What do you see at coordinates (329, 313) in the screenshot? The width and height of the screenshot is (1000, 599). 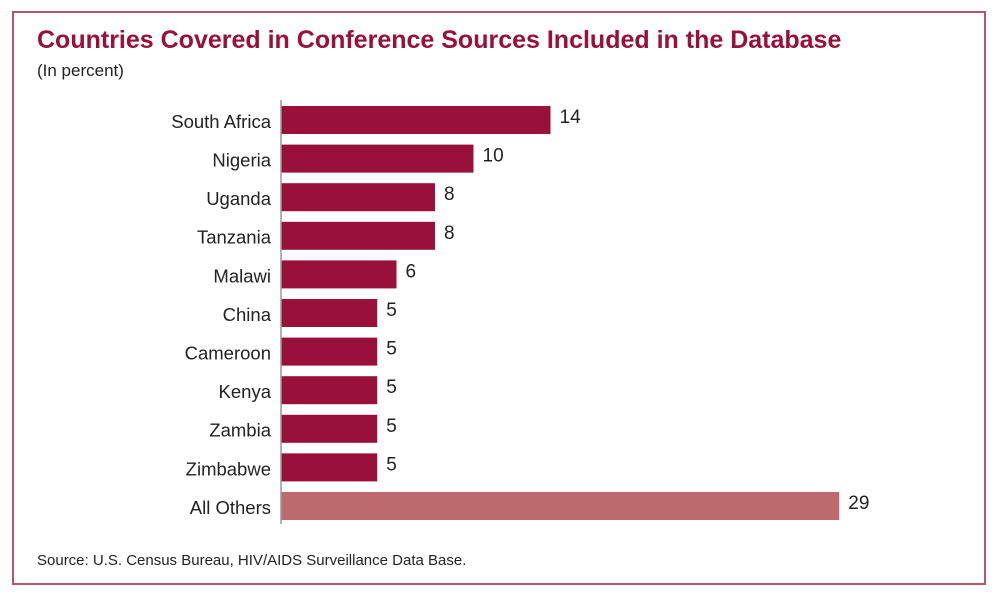 I see `bar-china` at bounding box center [329, 313].